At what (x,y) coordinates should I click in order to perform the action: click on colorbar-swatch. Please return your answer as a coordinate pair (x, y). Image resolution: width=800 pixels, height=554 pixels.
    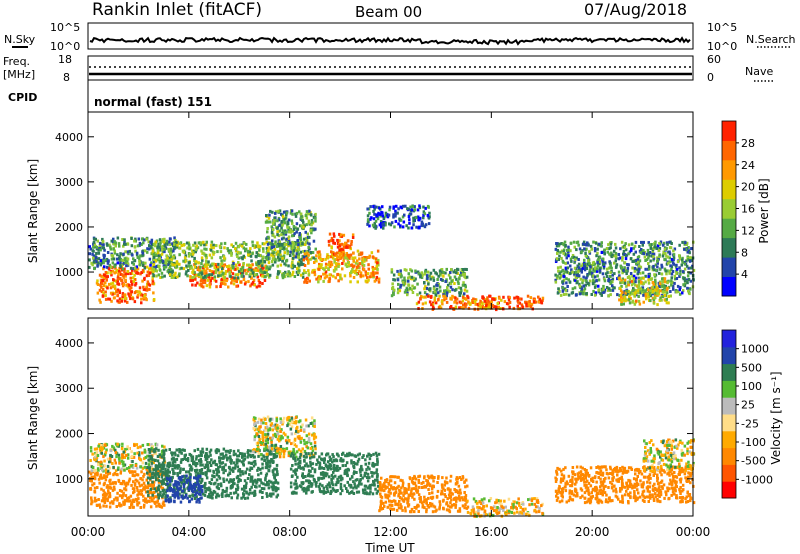
    Looking at the image, I should click on (729, 208).